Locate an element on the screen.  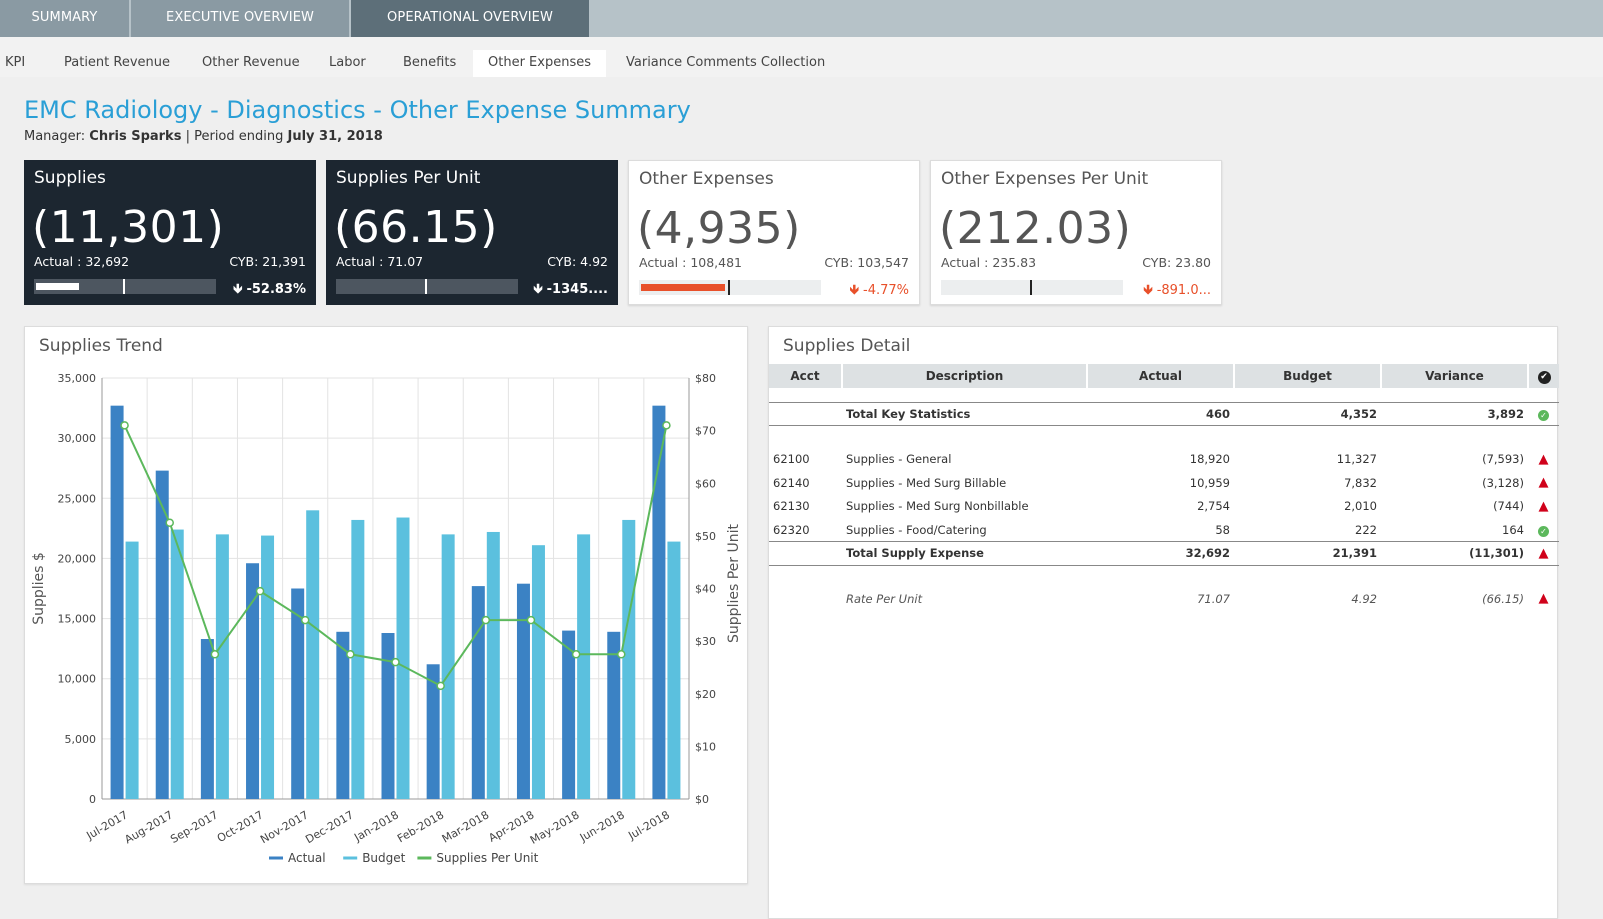
subtab-benefits: Benefits is located at coordinates (430, 62).